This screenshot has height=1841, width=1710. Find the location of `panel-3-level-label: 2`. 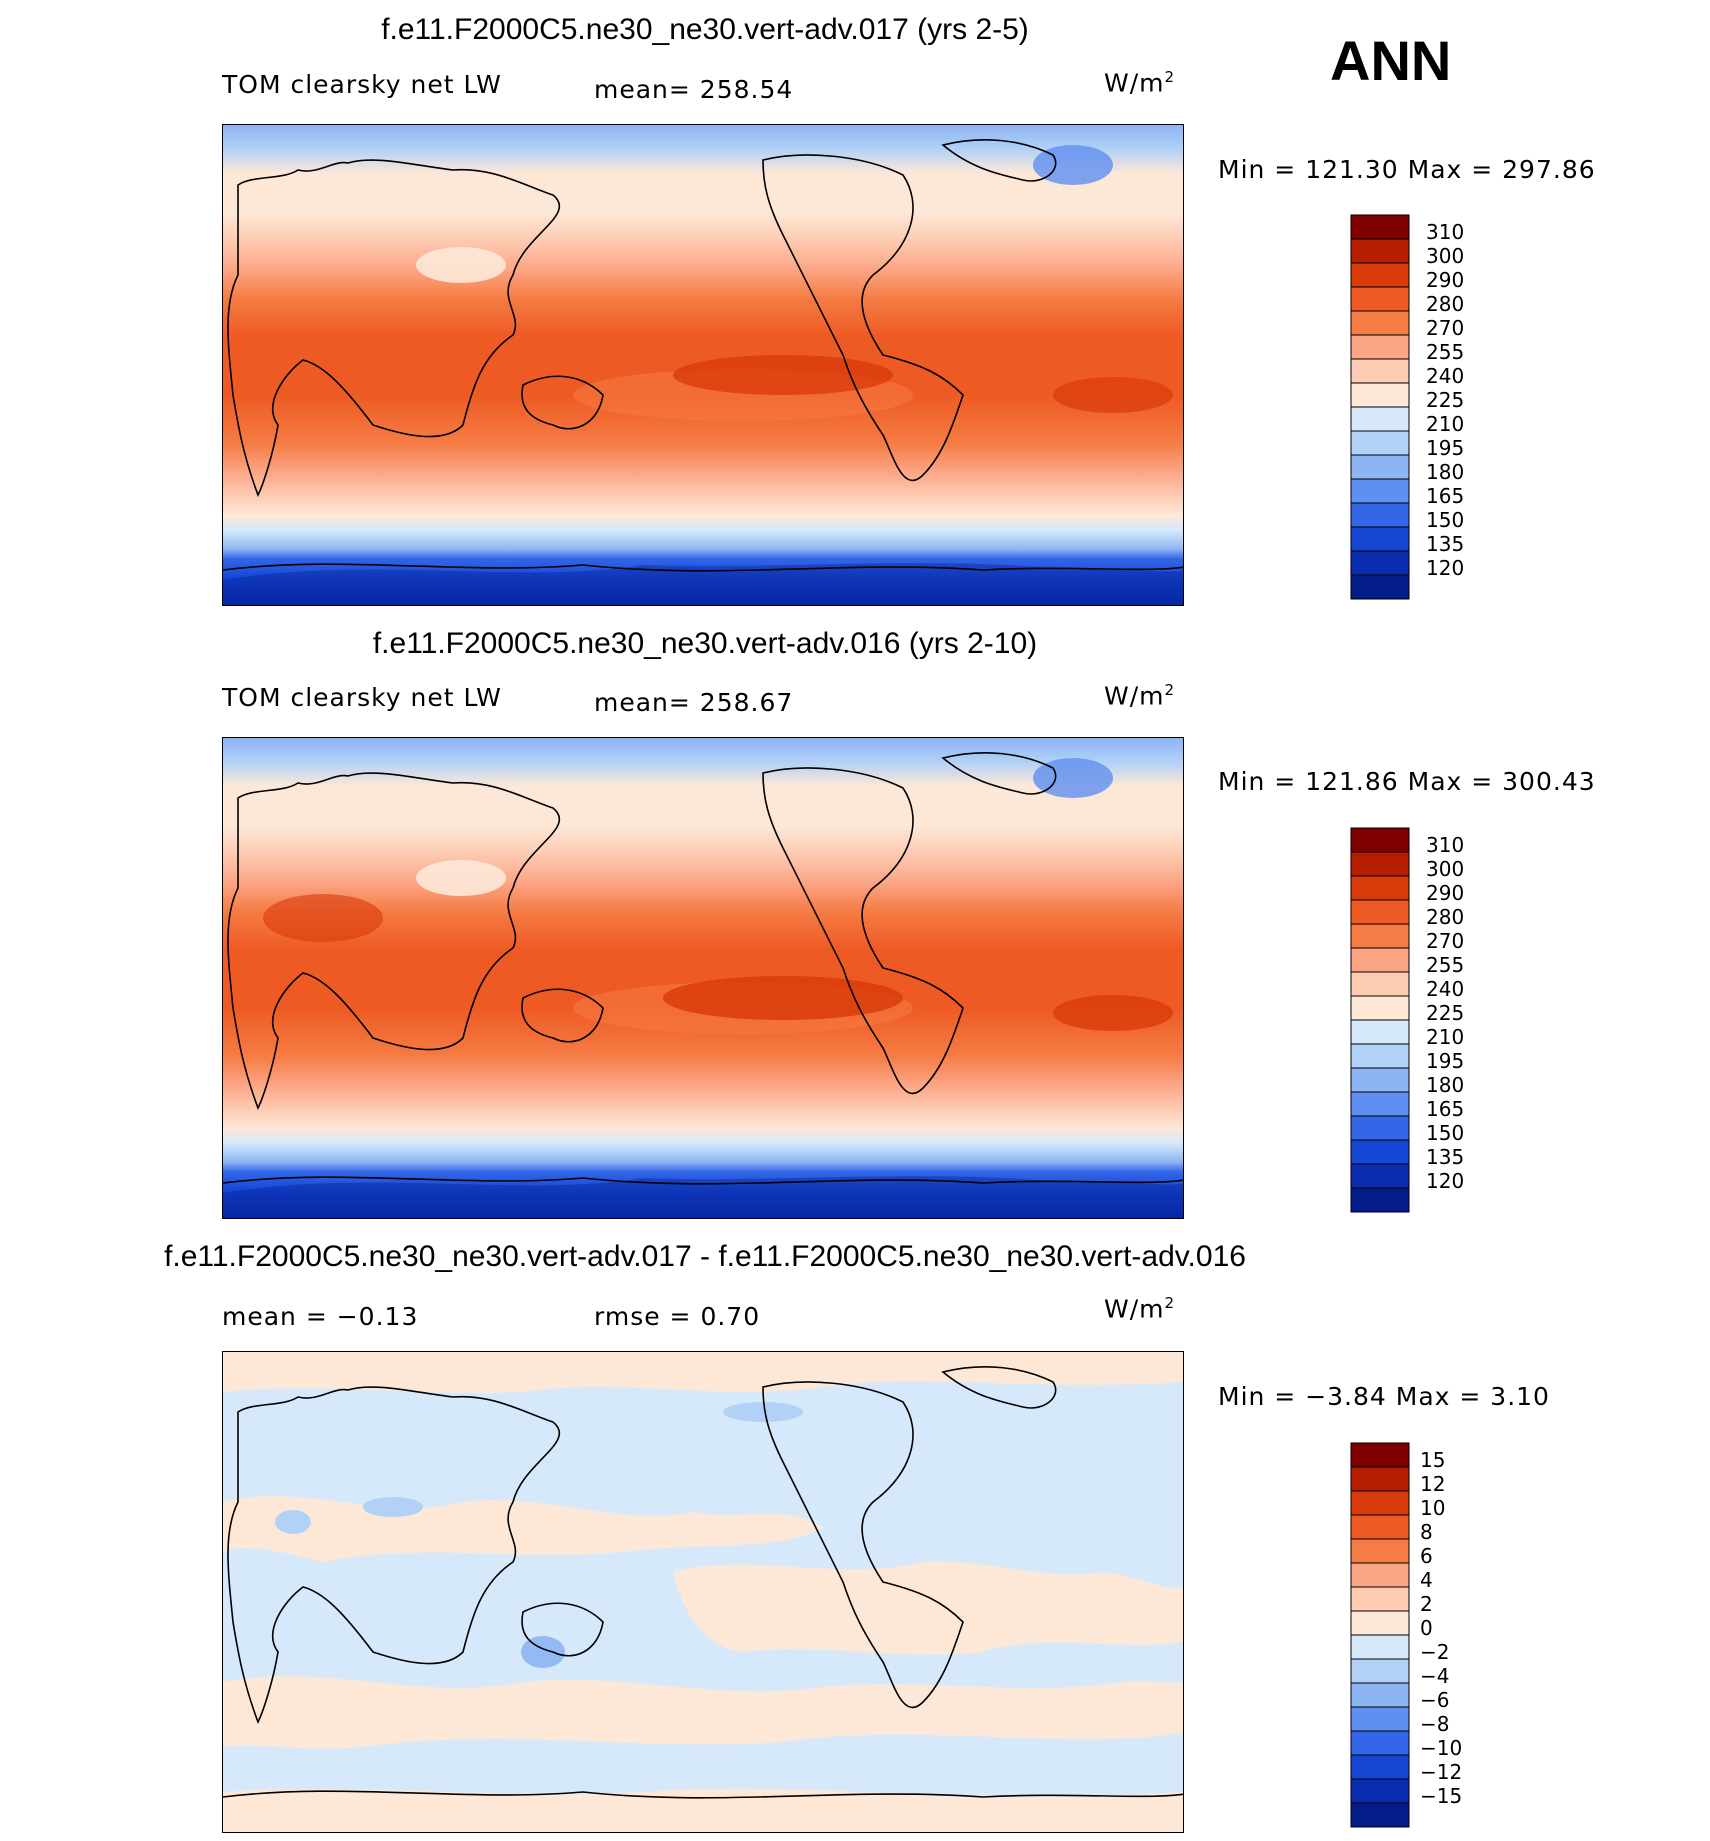

panel-3-level-label: 2 is located at coordinates (1426, 1604).